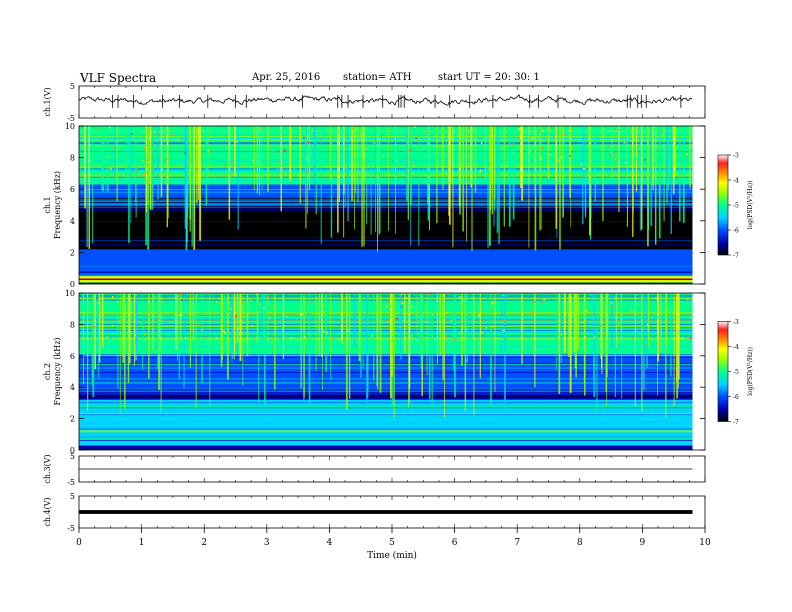 The height and width of the screenshot is (612, 792). What do you see at coordinates (70, 293) in the screenshot?
I see `y-tick-label: 10` at bounding box center [70, 293].